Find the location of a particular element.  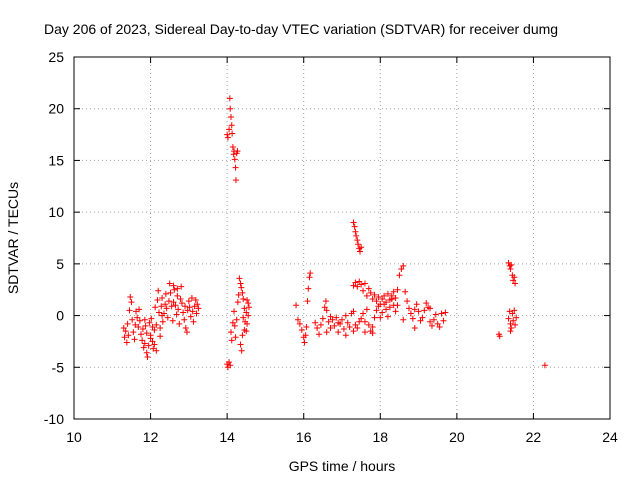

x-tick-label: 12 is located at coordinates (151, 437).